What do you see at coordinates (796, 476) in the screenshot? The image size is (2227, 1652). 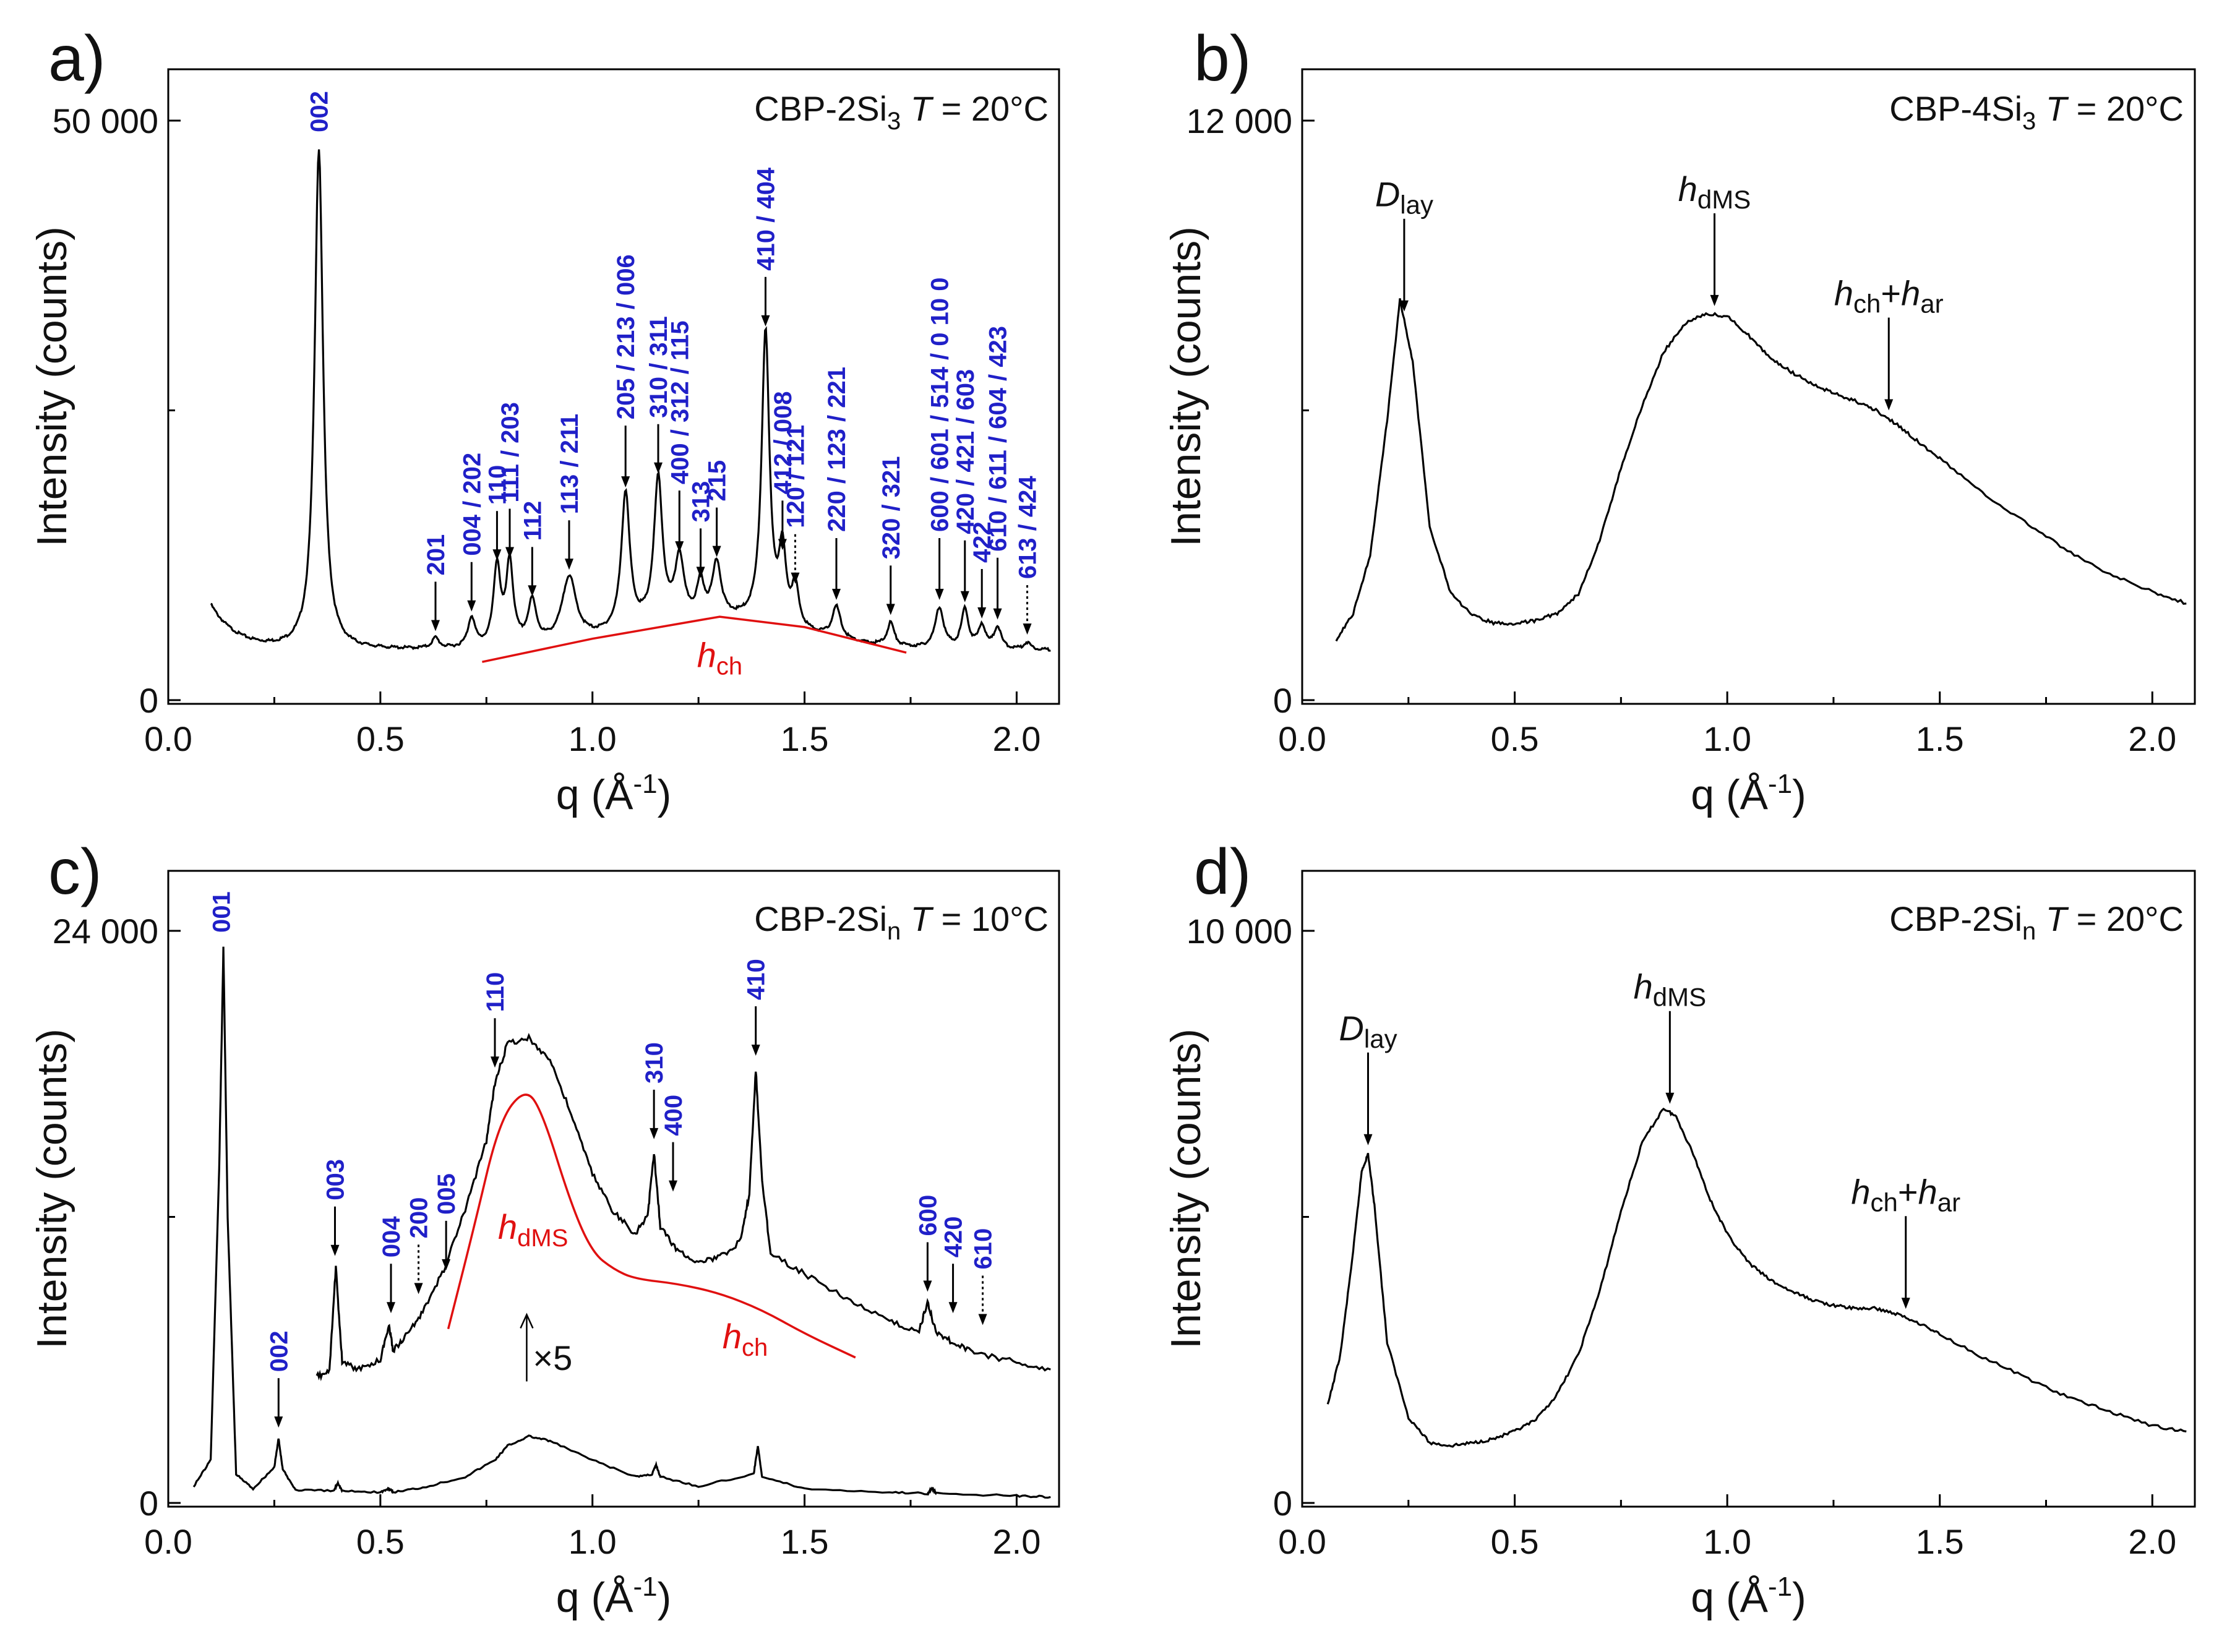 I see `peak-label: 120 / 121` at bounding box center [796, 476].